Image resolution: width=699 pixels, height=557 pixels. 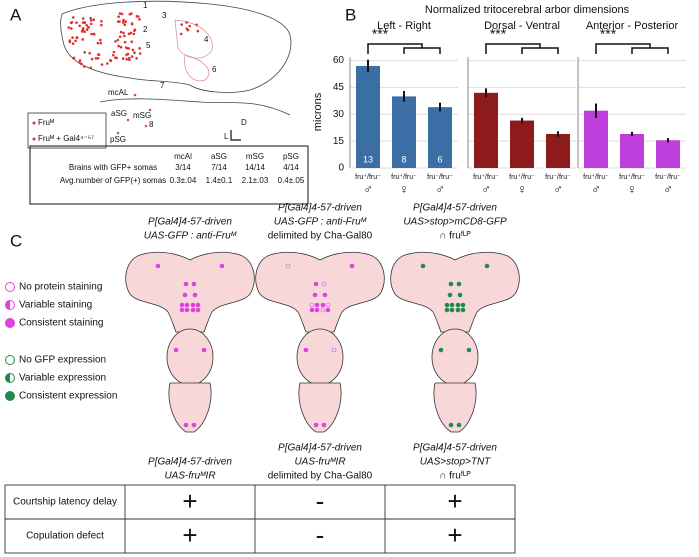 What do you see at coordinates (320, 476) in the screenshot?
I see `column-header: delimited by Cha-Gal80` at bounding box center [320, 476].